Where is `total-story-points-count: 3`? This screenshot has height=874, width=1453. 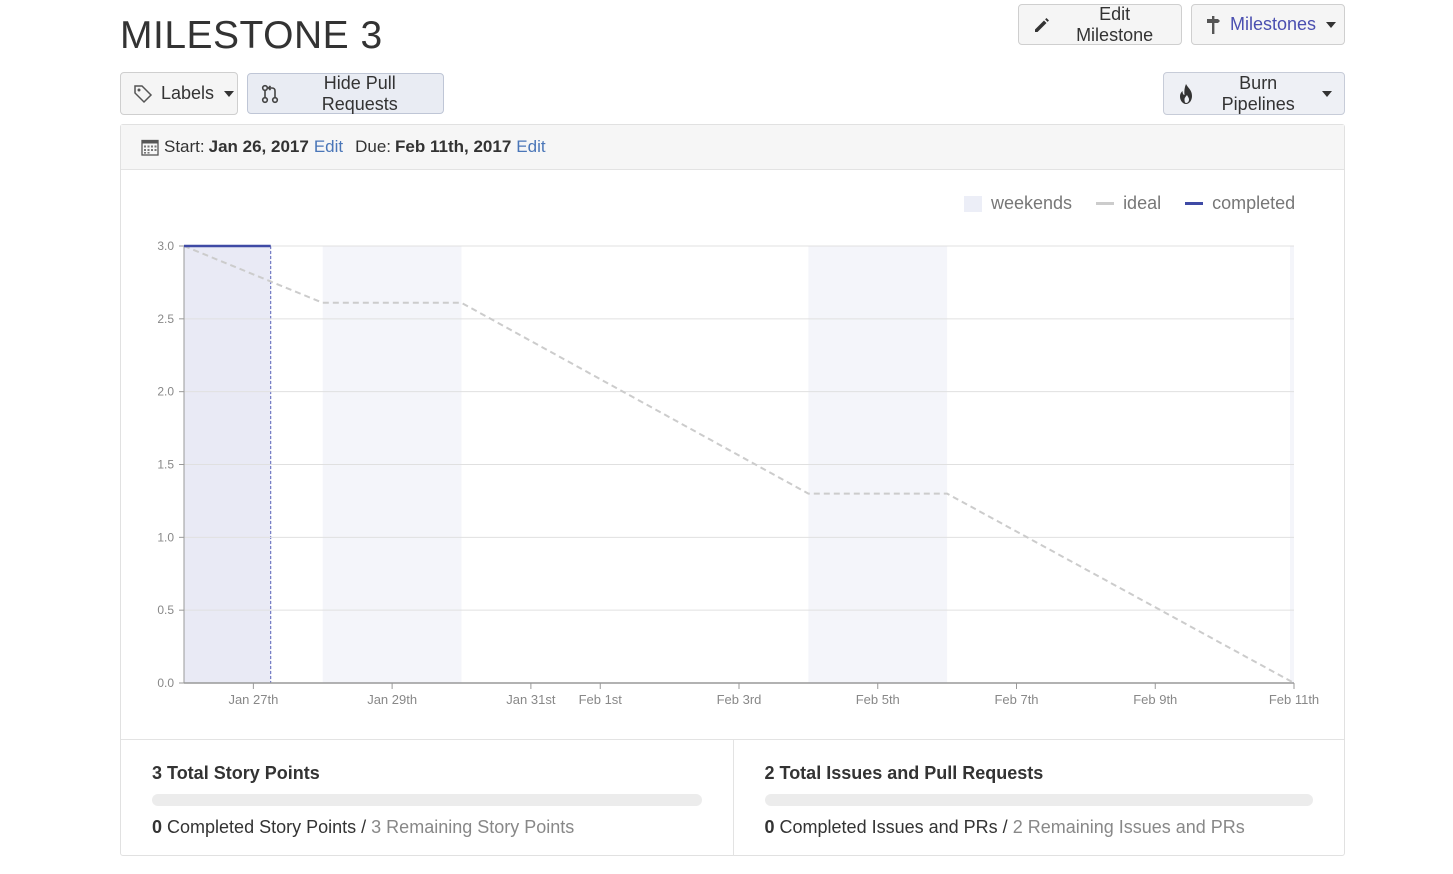
total-story-points-count: 3 is located at coordinates (157, 773).